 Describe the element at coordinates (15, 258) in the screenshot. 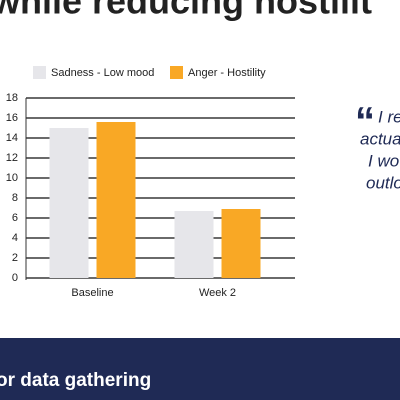

I see `y-tick-label: 2` at that location.